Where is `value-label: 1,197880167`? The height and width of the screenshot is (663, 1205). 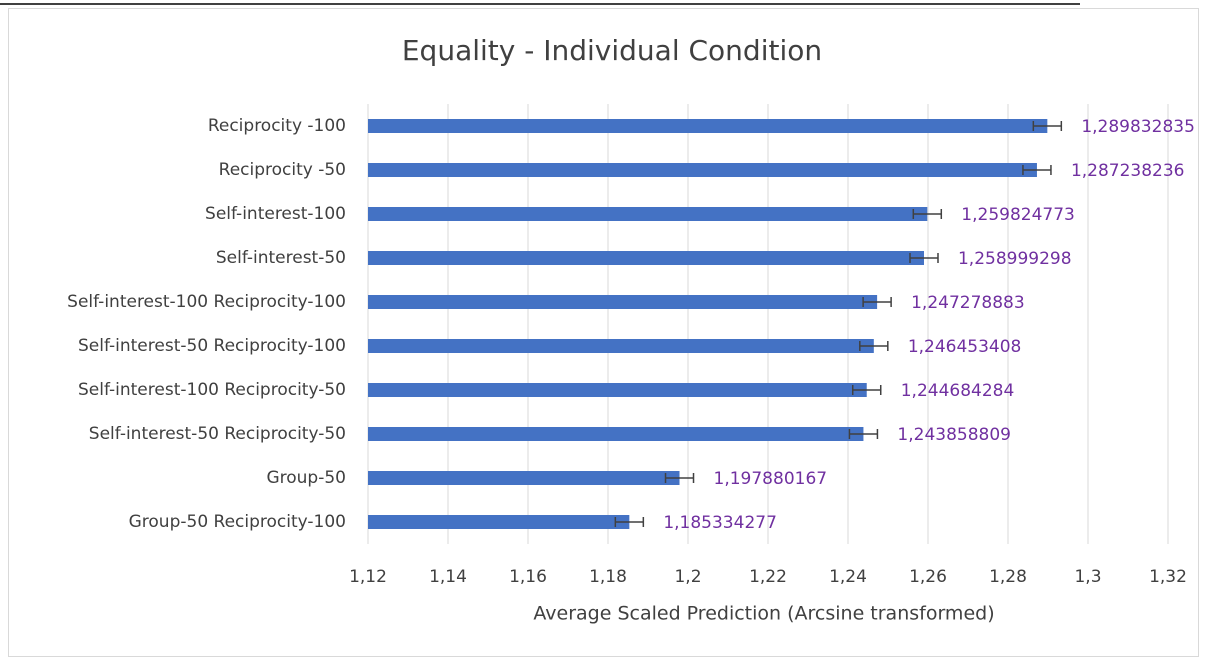 value-label: 1,197880167 is located at coordinates (771, 479).